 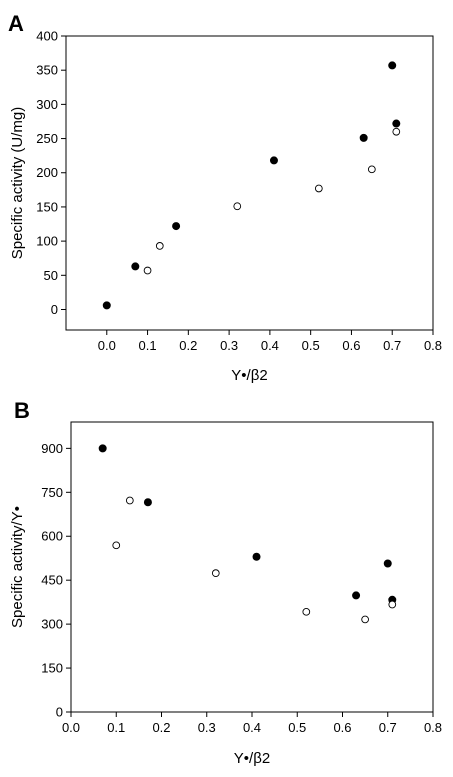 What do you see at coordinates (207, 727) in the screenshot?
I see `x-tick-label-b: 0.3` at bounding box center [207, 727].